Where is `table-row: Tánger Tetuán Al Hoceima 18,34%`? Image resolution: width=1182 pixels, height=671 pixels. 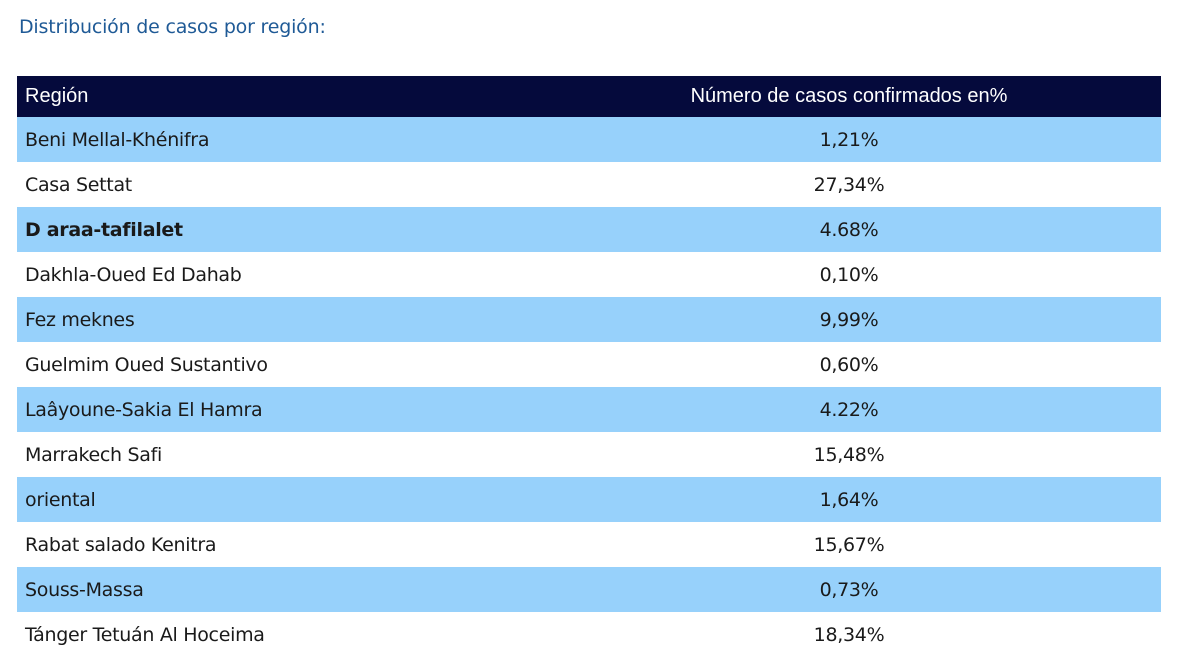
table-row: Tánger Tetuán Al Hoceima 18,34% is located at coordinates (589, 634).